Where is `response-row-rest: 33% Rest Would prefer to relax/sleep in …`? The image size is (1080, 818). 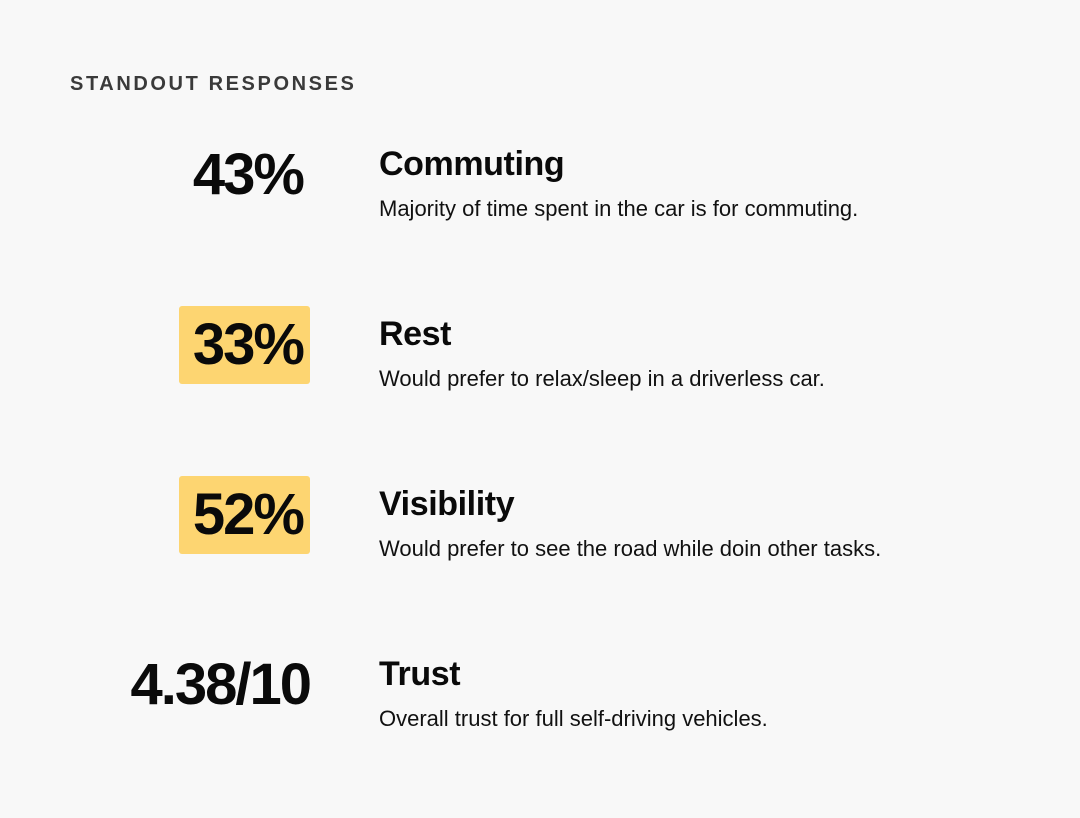
response-row-rest: 33% Rest Would prefer to relax/sleep in … is located at coordinates (540, 351).